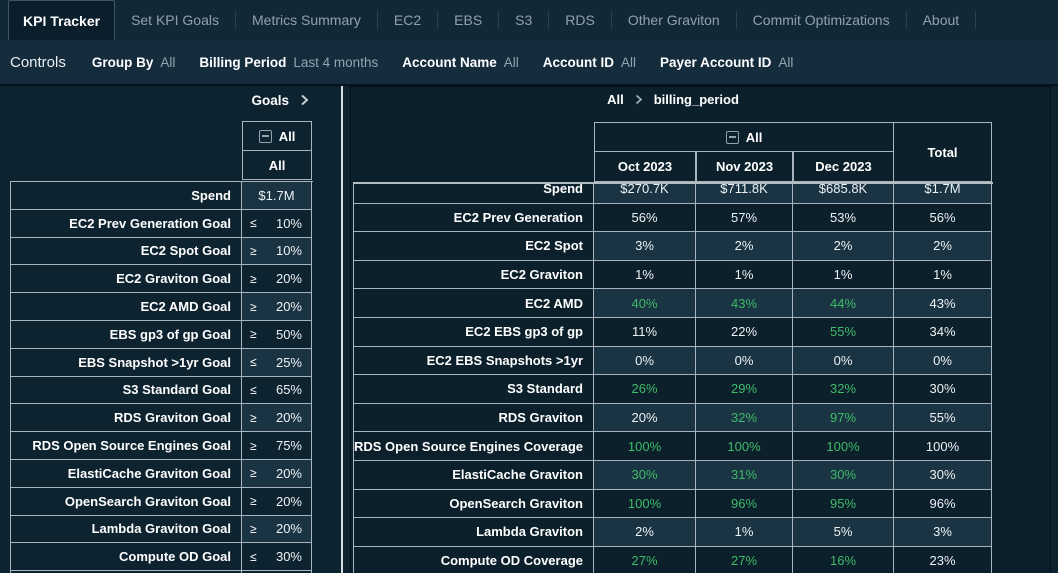  I want to click on filter-label: Billing Period, so click(243, 62).